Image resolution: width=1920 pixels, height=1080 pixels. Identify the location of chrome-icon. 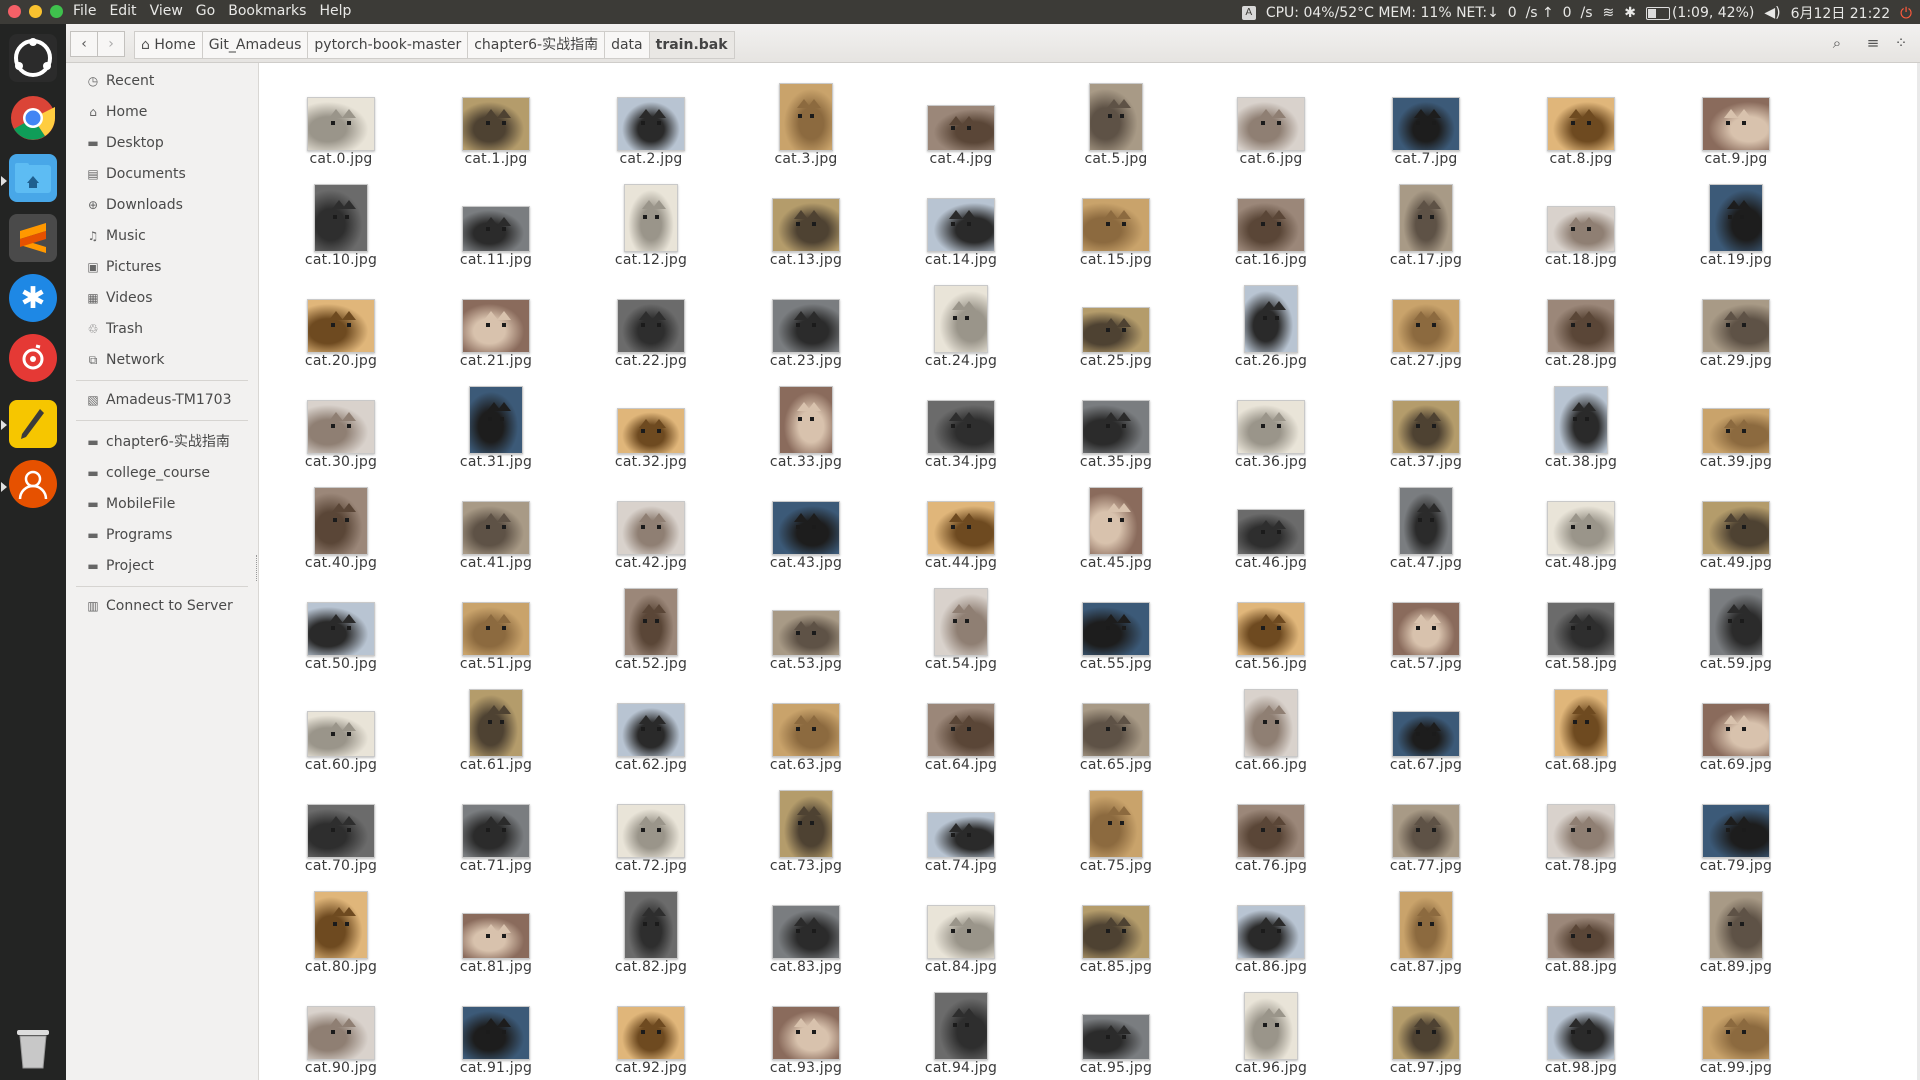
(33, 118).